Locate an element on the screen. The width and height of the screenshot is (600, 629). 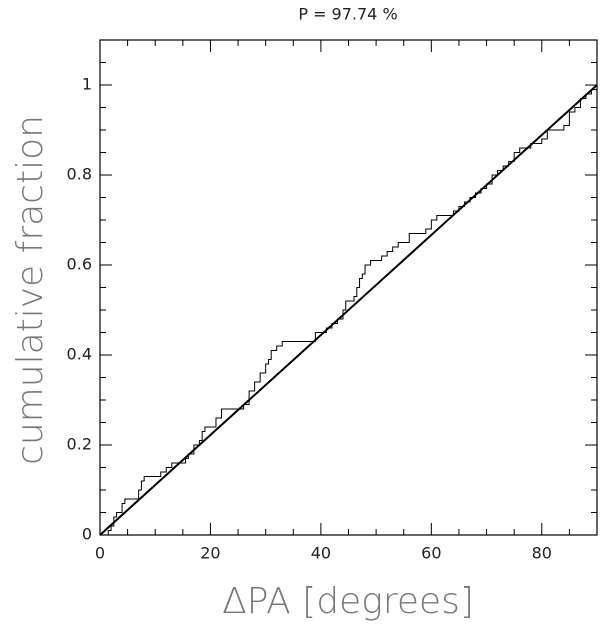
y-tick-label: 0.8 is located at coordinates (79, 174).